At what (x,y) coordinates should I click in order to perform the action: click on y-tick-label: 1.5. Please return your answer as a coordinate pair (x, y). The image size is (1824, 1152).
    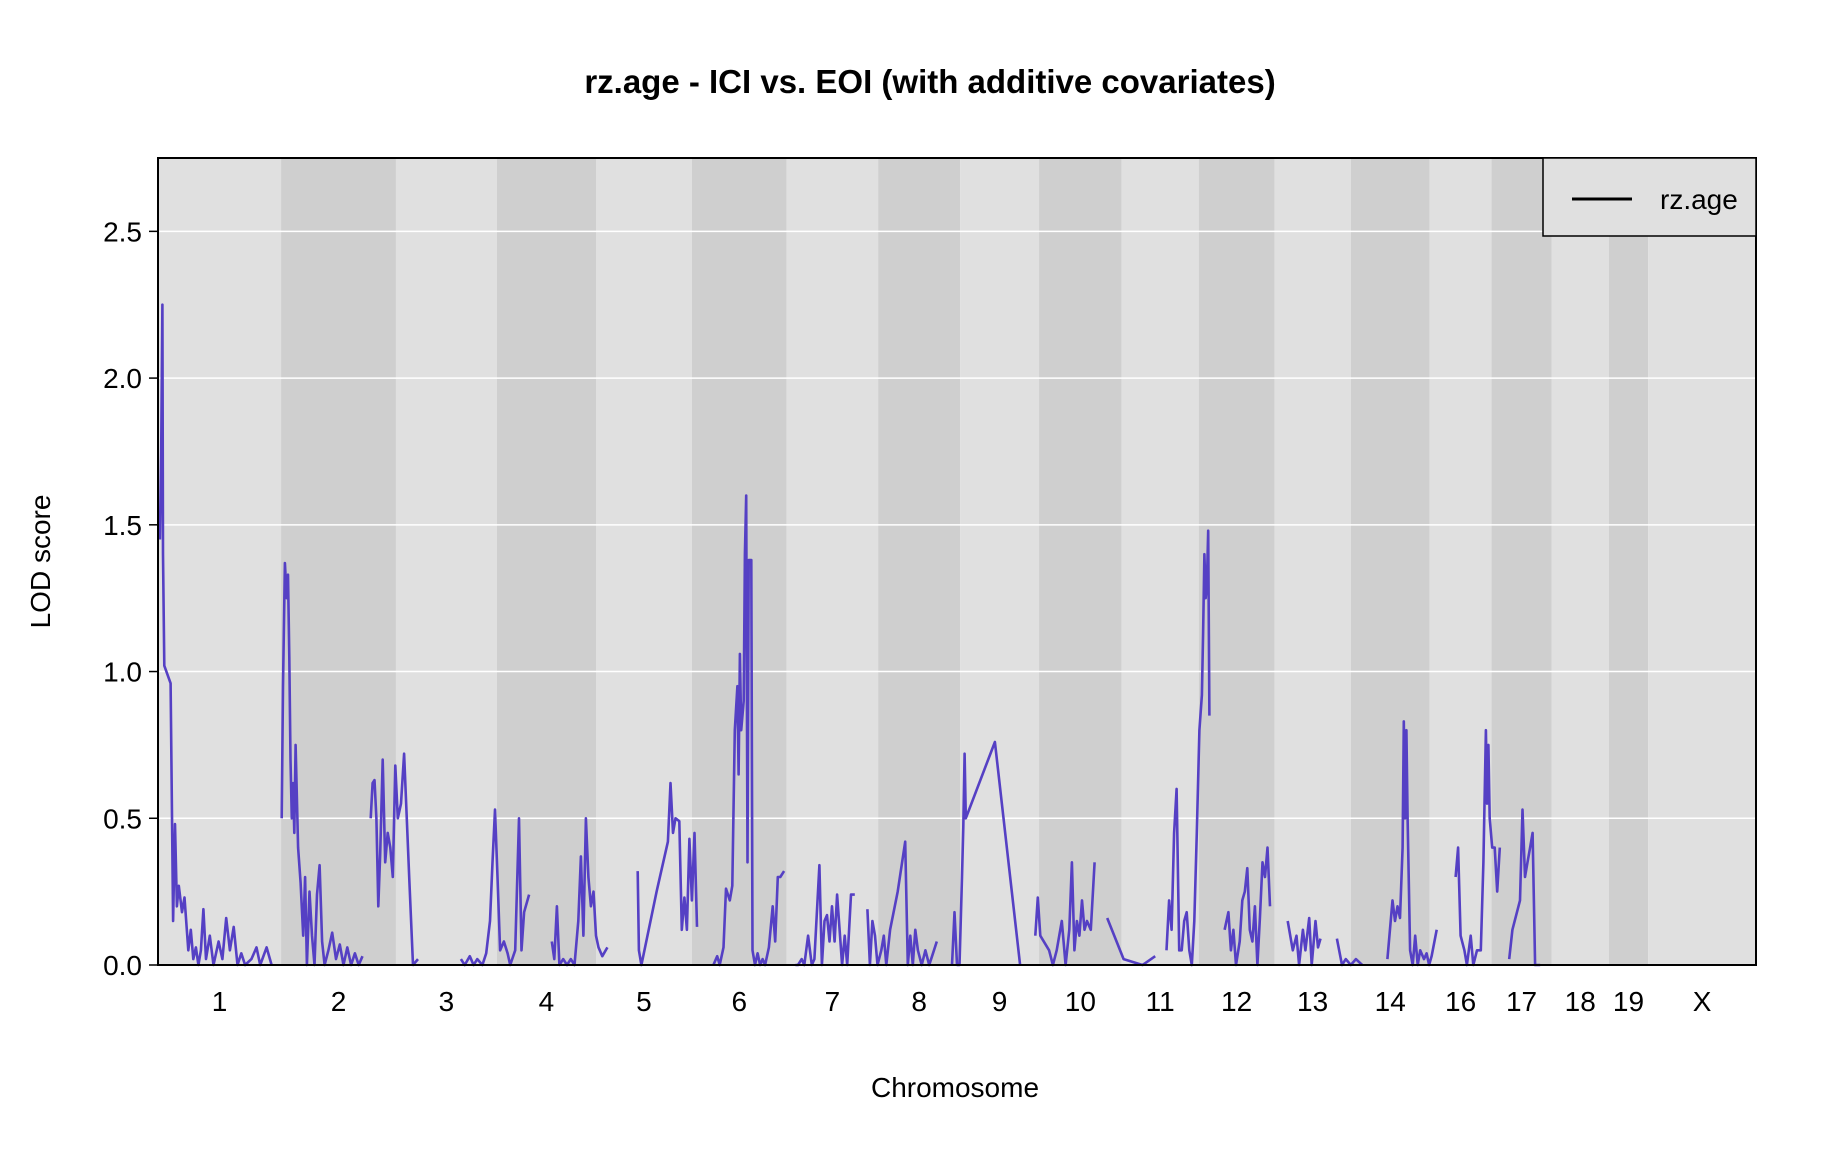
    Looking at the image, I should click on (122, 525).